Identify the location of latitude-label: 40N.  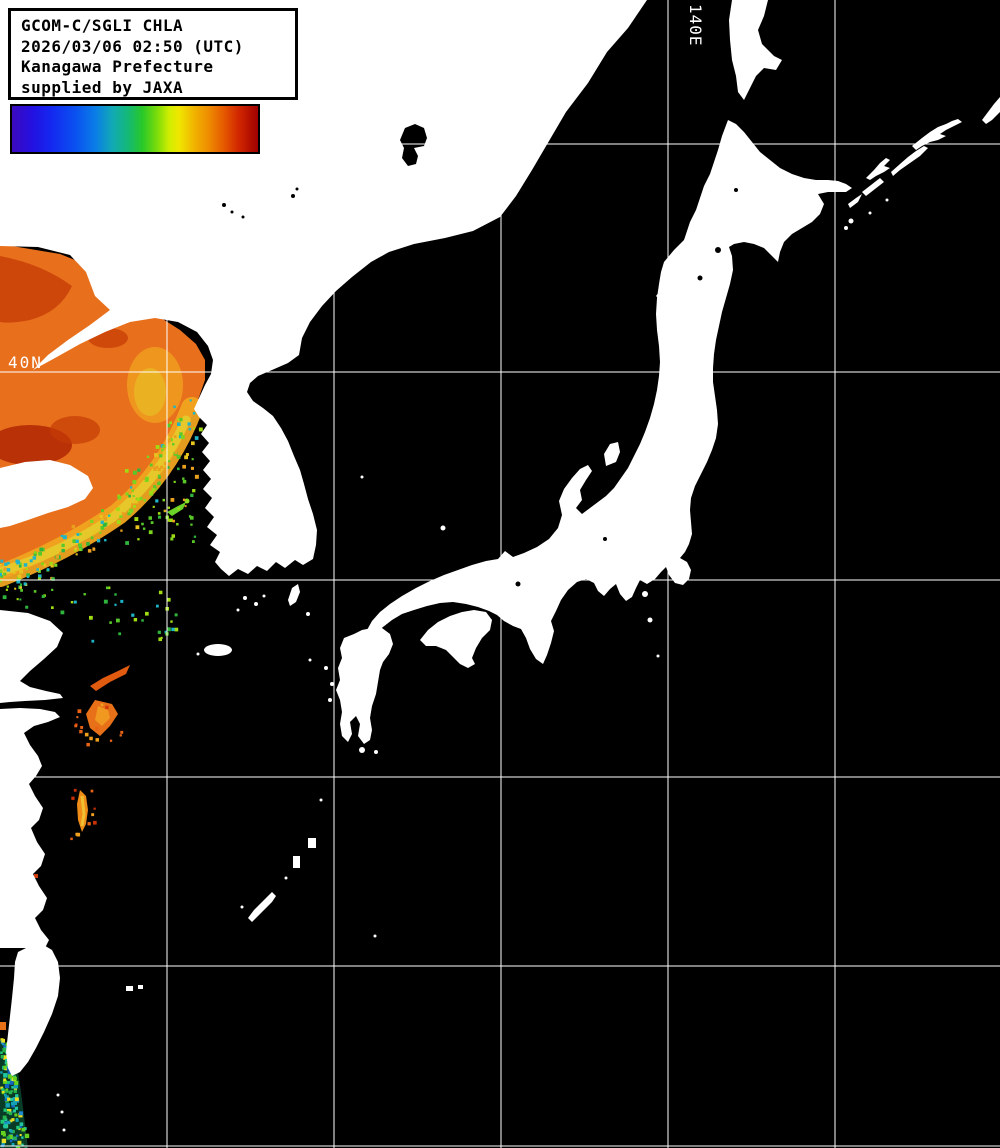
(25, 362).